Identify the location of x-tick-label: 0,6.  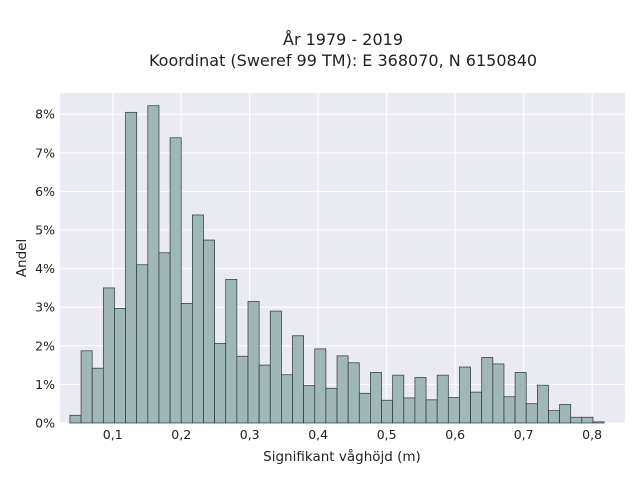
(455, 434).